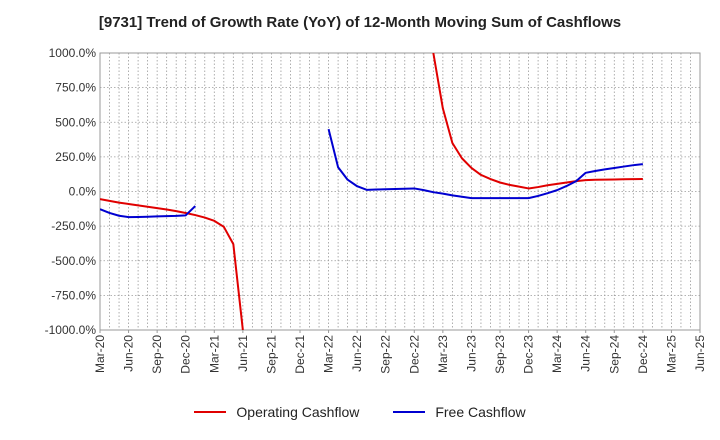  What do you see at coordinates (414, 354) in the screenshot?
I see `x-tick-label: Dec-22` at bounding box center [414, 354].